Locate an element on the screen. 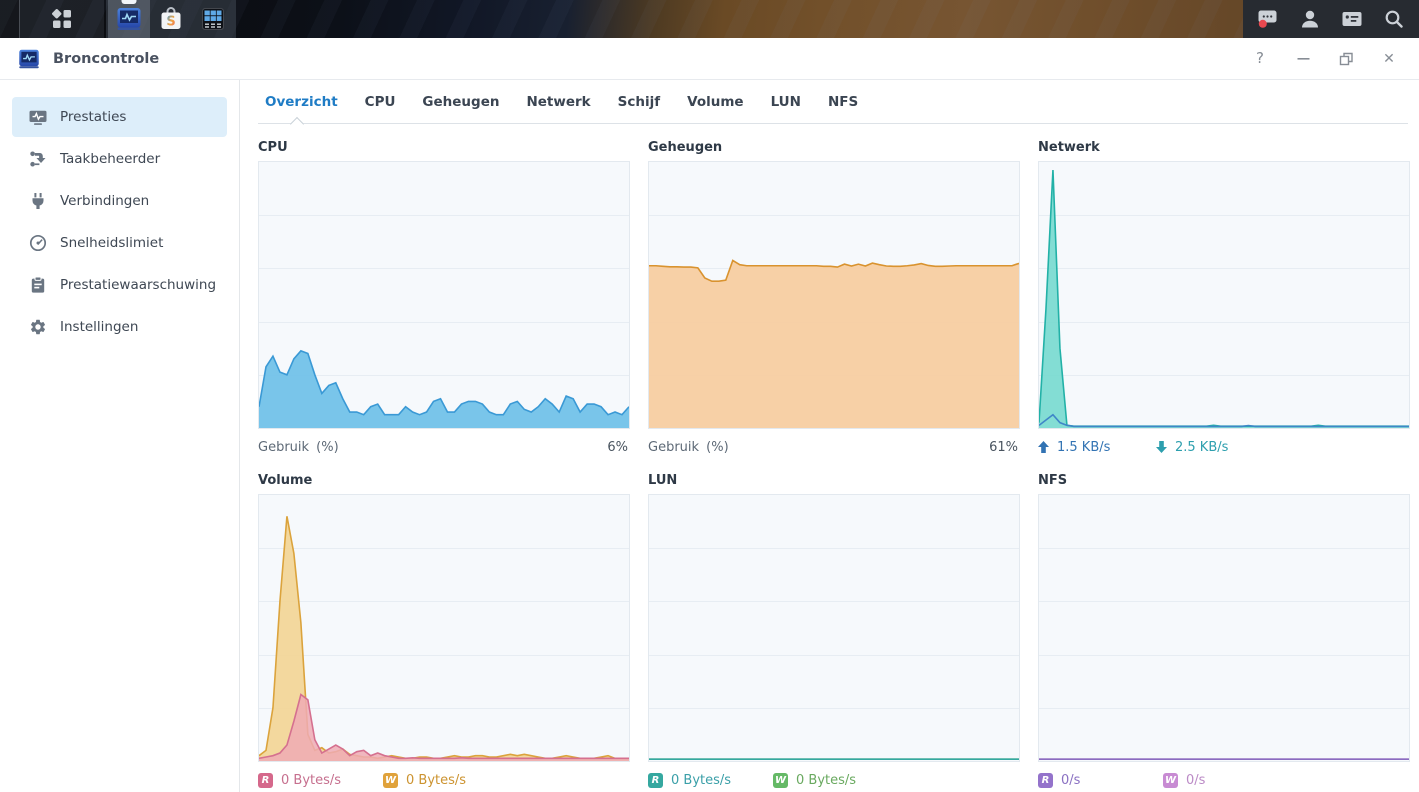  restore-icon is located at coordinates (1346, 58).